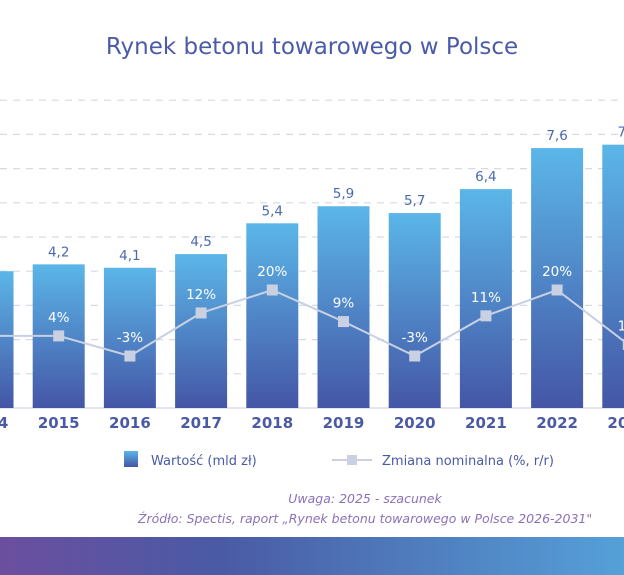 This screenshot has width=624, height=575. What do you see at coordinates (58, 252) in the screenshot?
I see `value-label-2015: 4,2` at bounding box center [58, 252].